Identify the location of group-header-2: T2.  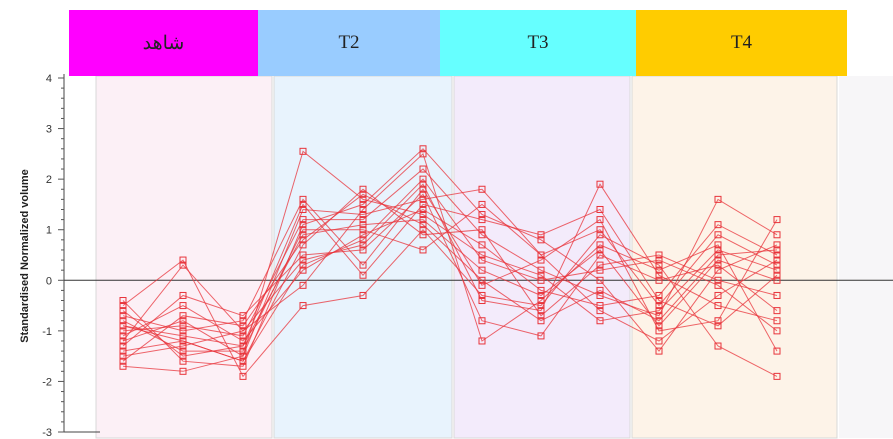
(349, 43).